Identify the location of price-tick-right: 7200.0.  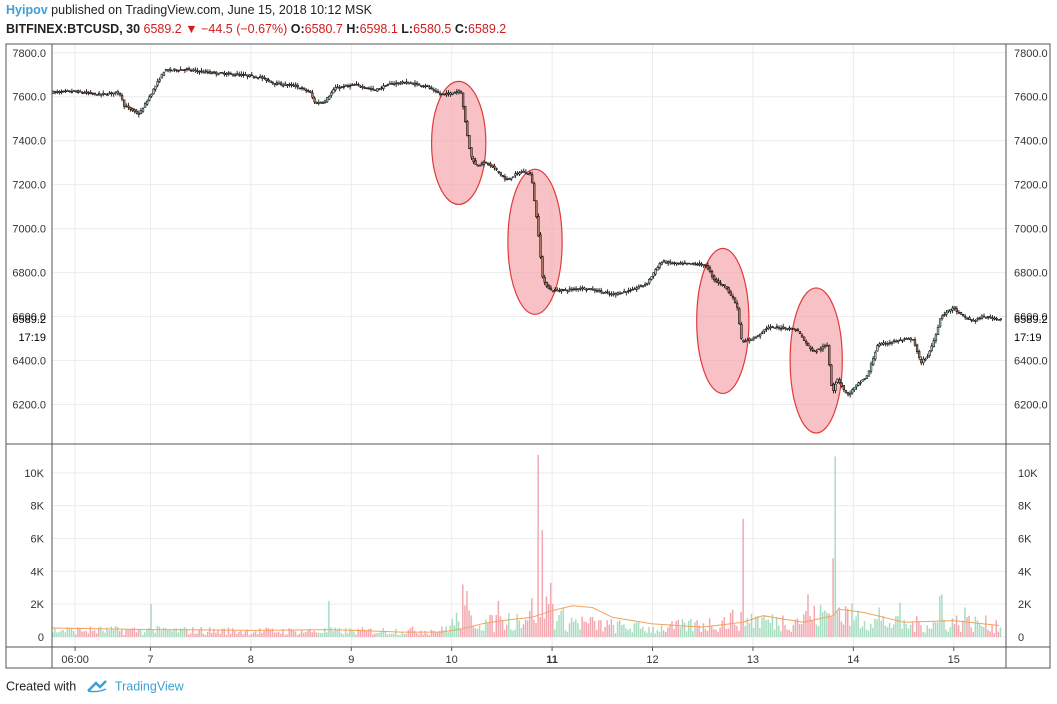
(1031, 186).